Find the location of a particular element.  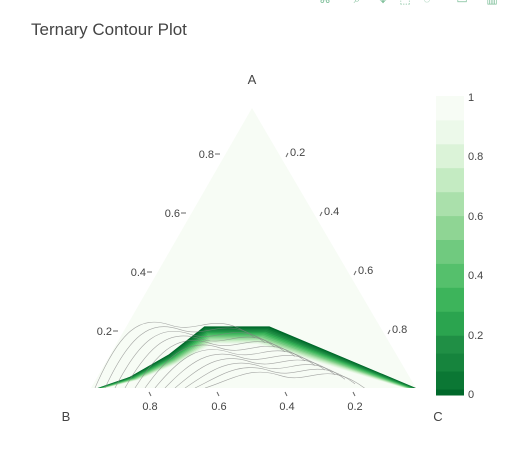

axis-a-tick-label: 0.8 is located at coordinates (206, 155).